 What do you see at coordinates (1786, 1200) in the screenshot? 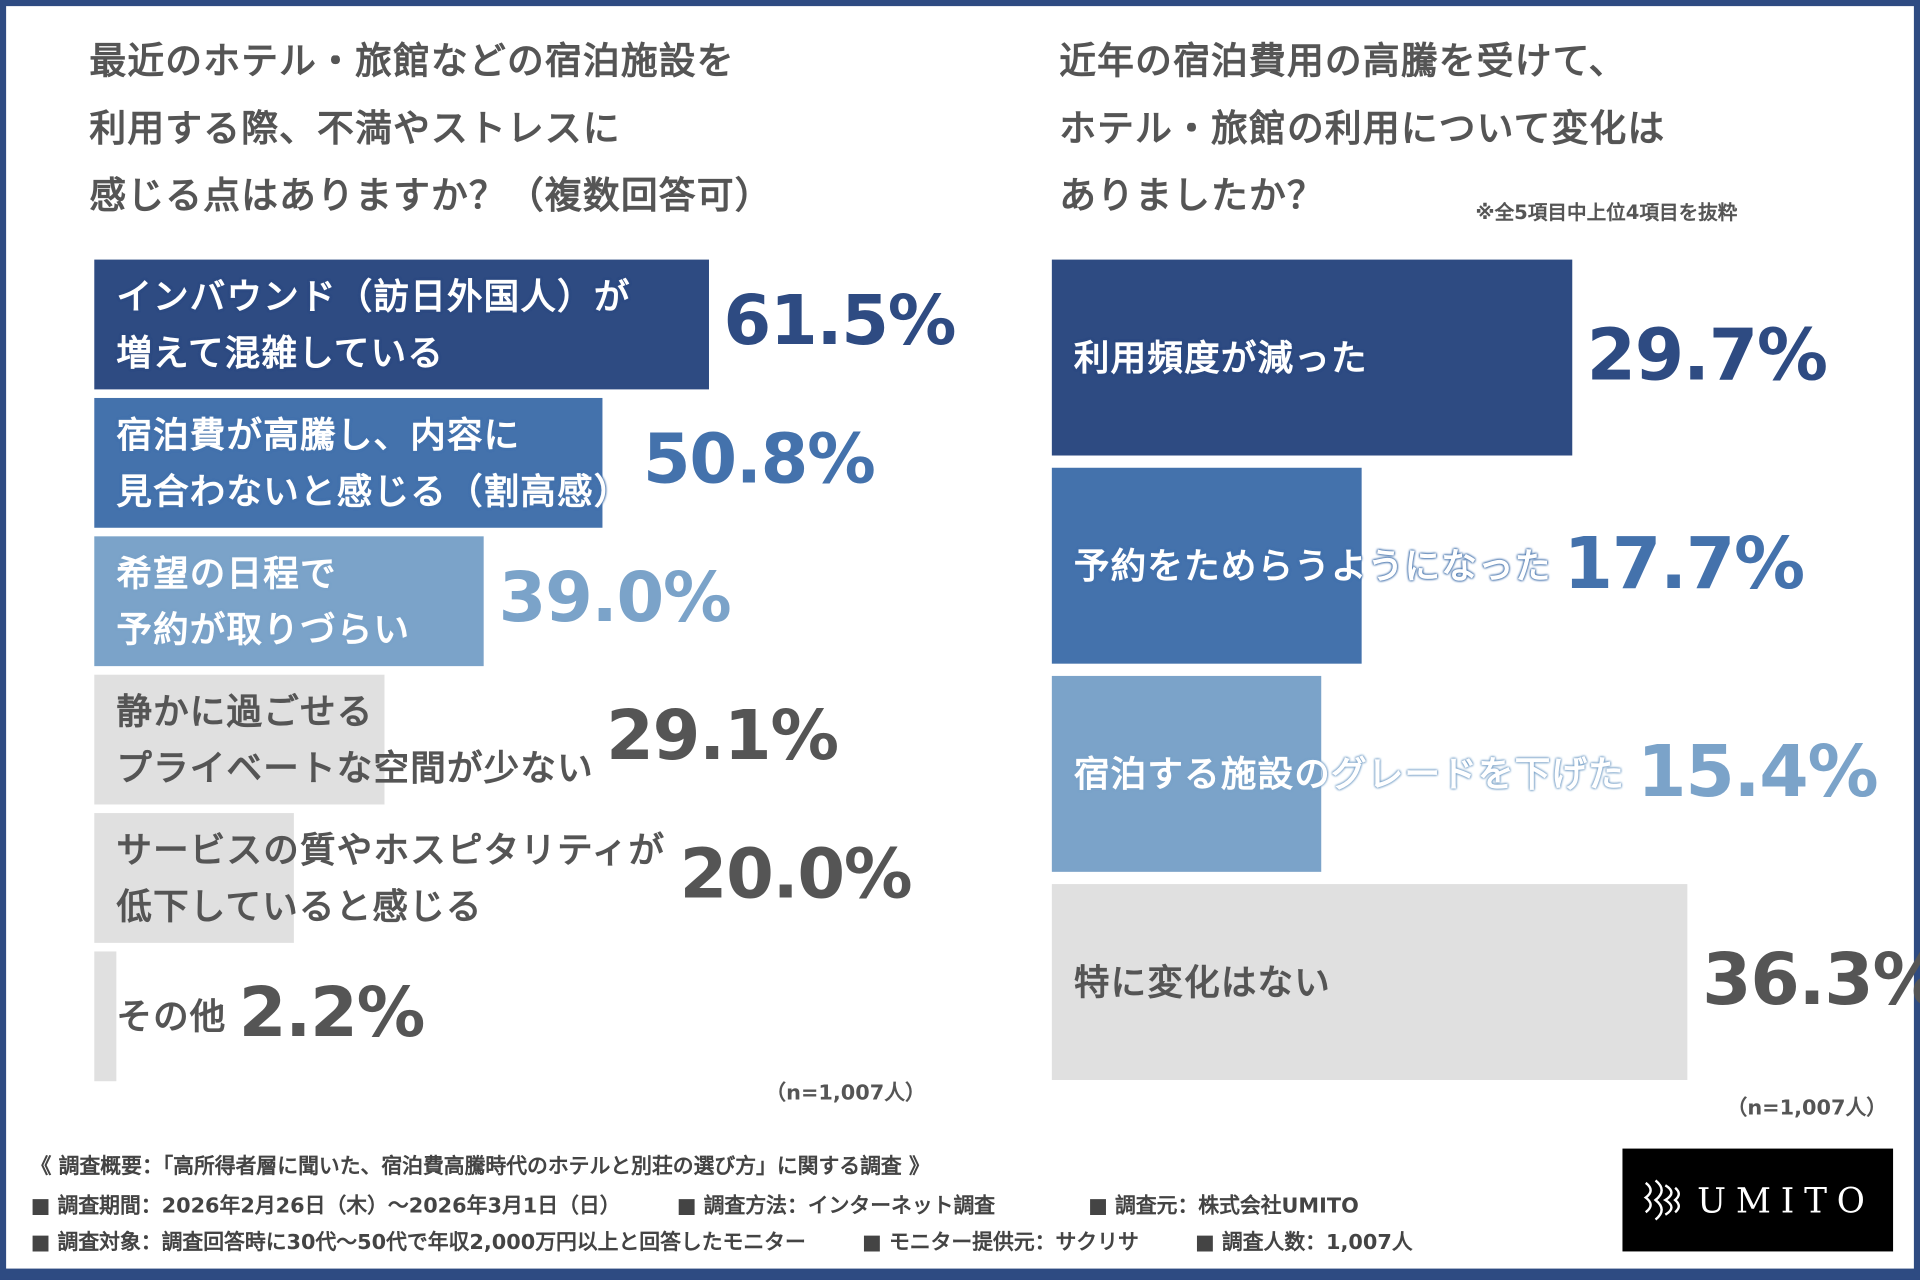
I see `logo-text: UMITO` at bounding box center [1786, 1200].